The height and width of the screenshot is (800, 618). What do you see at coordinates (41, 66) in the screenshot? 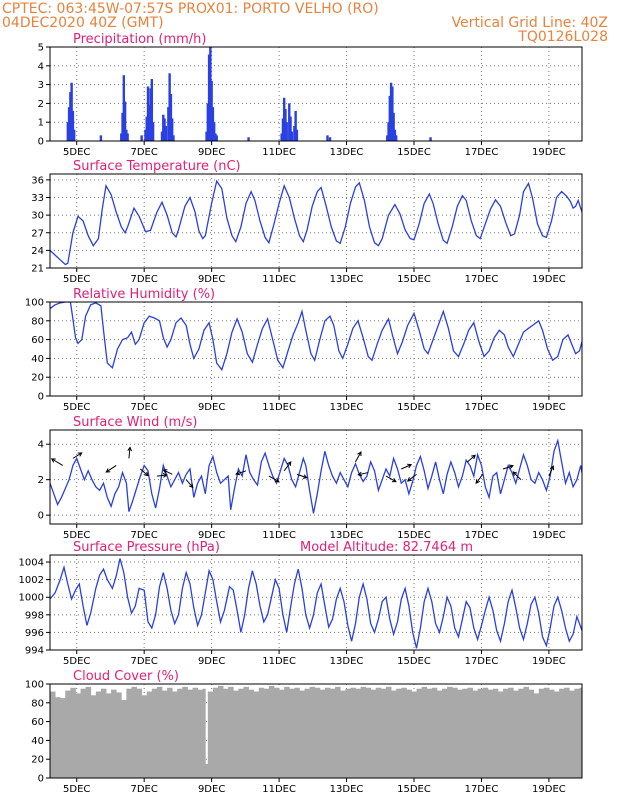
I see `precip-ylabel-4: 4` at bounding box center [41, 66].